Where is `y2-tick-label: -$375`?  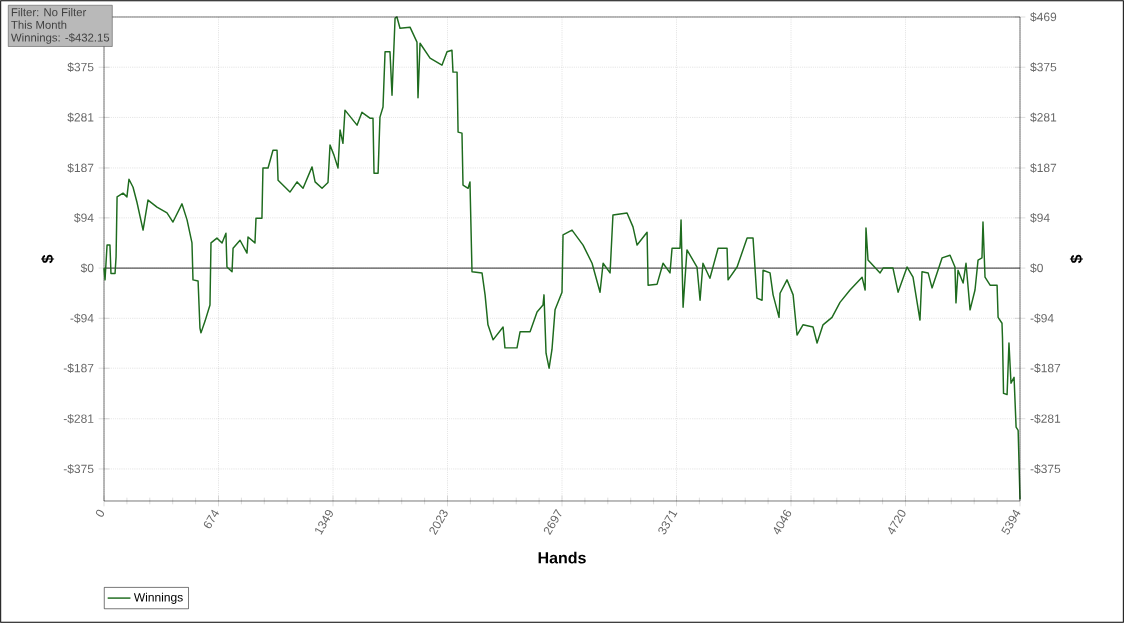
y2-tick-label: -$375 is located at coordinates (1045, 469).